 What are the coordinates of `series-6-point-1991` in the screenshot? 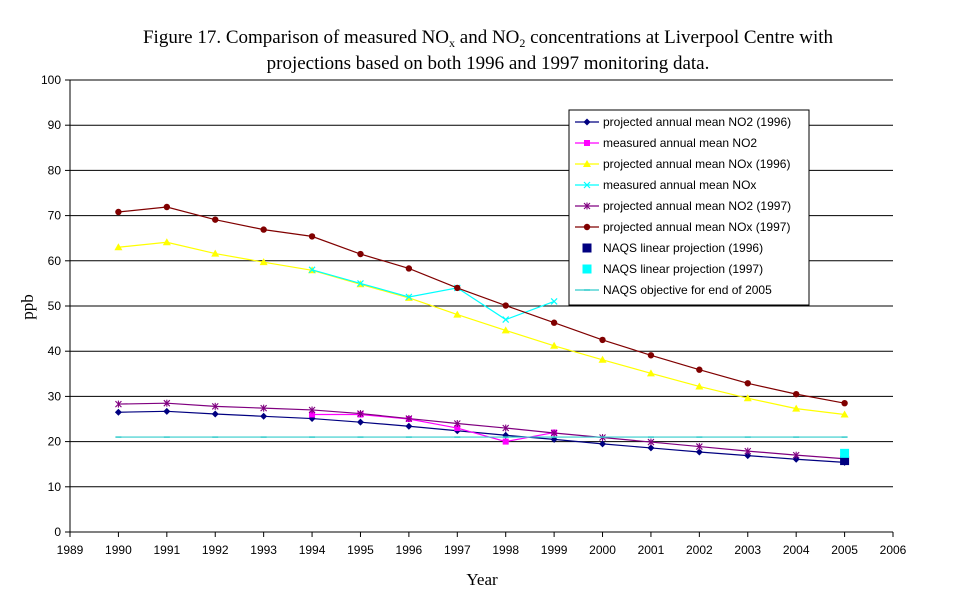 It's located at (167, 207).